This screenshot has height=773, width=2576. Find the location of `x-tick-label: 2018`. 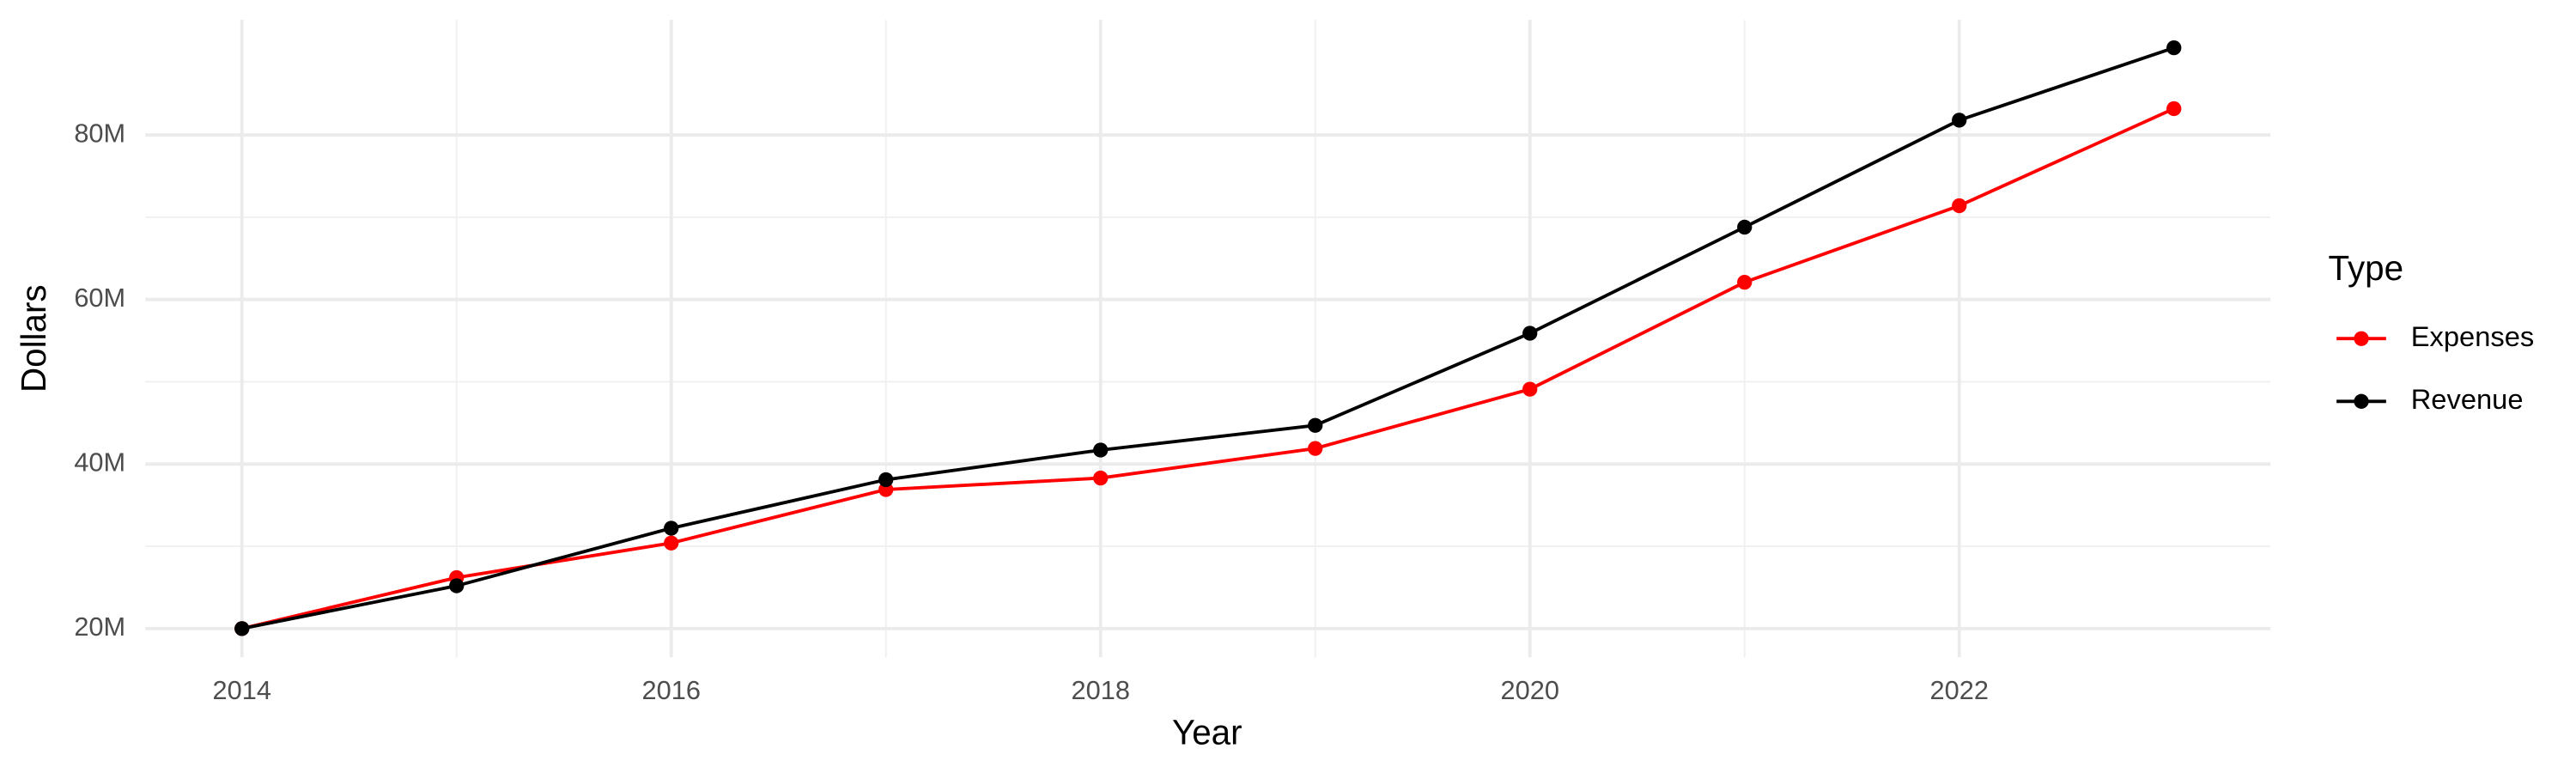

x-tick-label: 2018 is located at coordinates (1101, 690).